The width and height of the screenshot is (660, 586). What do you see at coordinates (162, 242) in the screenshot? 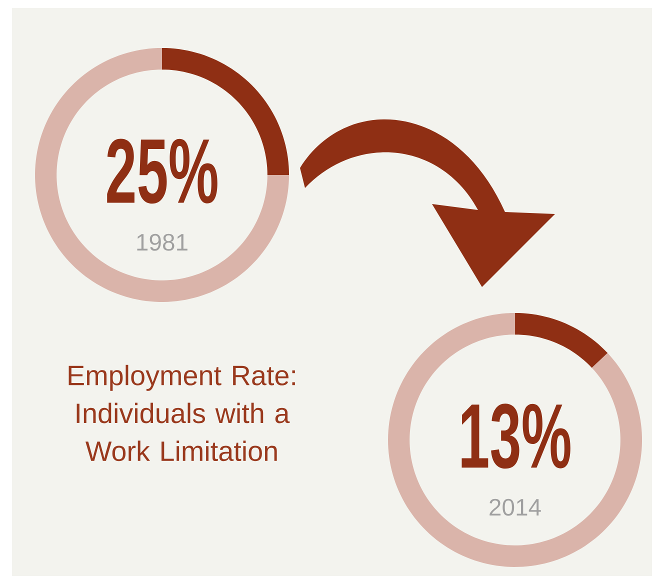
I see `text: 1981` at bounding box center [162, 242].